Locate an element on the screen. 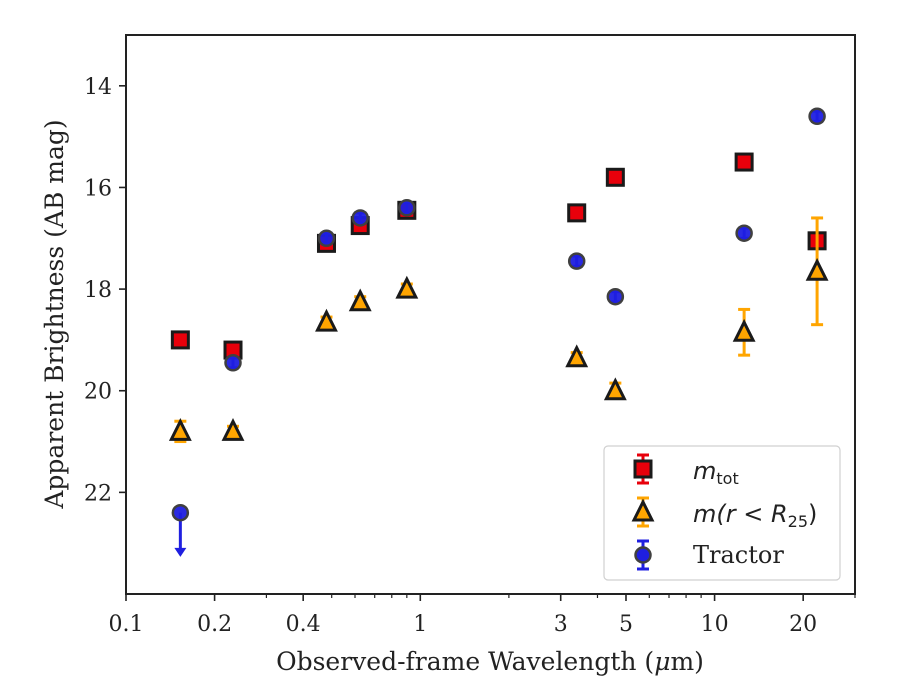 This screenshot has width=900, height=700. y-tick-label: 14 is located at coordinates (98, 87).